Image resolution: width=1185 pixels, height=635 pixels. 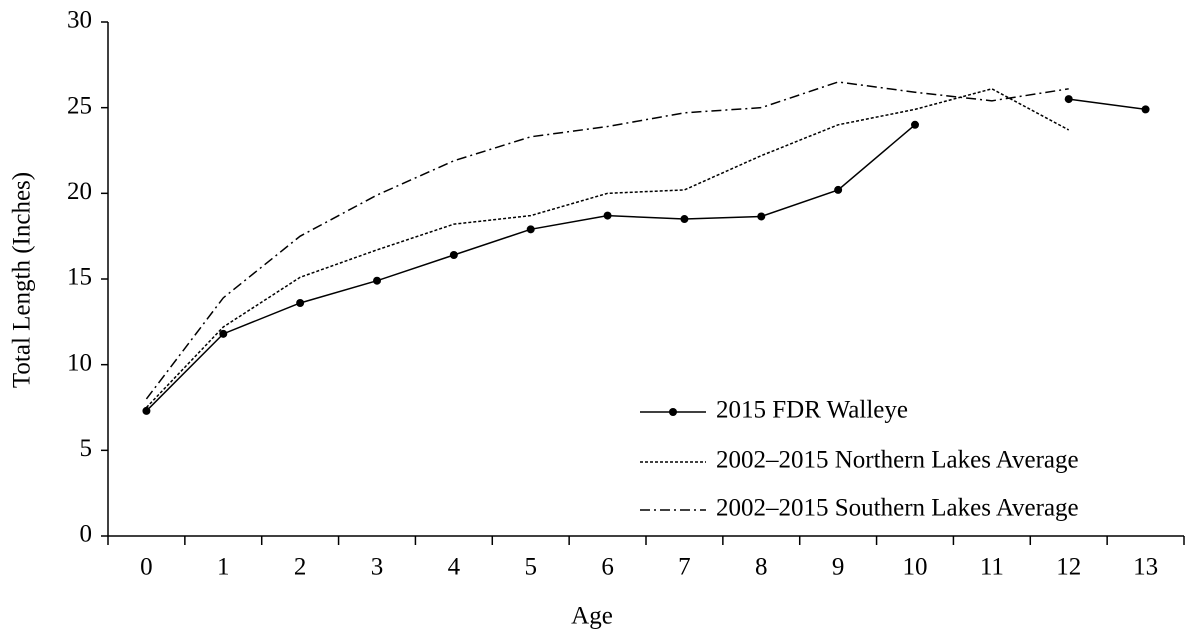 What do you see at coordinates (86, 448) in the screenshot?
I see `y-tick-label: 5` at bounding box center [86, 448].